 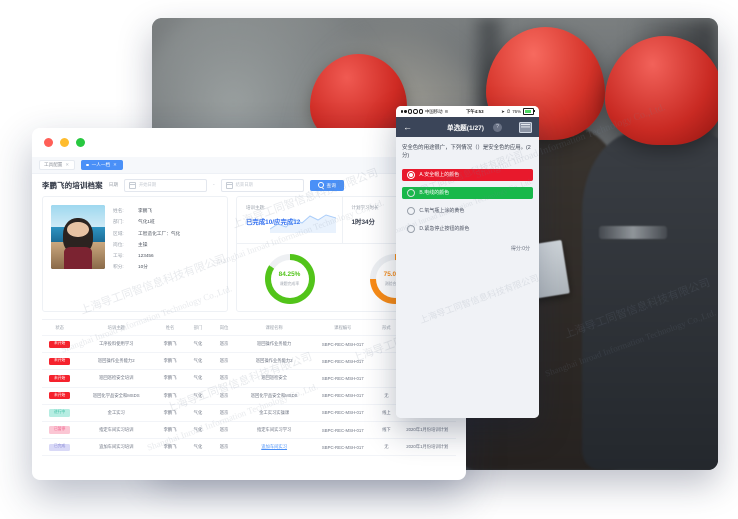 I want to click on tab-one-person-one-file: 一人一档 ✕, so click(x=102, y=165).